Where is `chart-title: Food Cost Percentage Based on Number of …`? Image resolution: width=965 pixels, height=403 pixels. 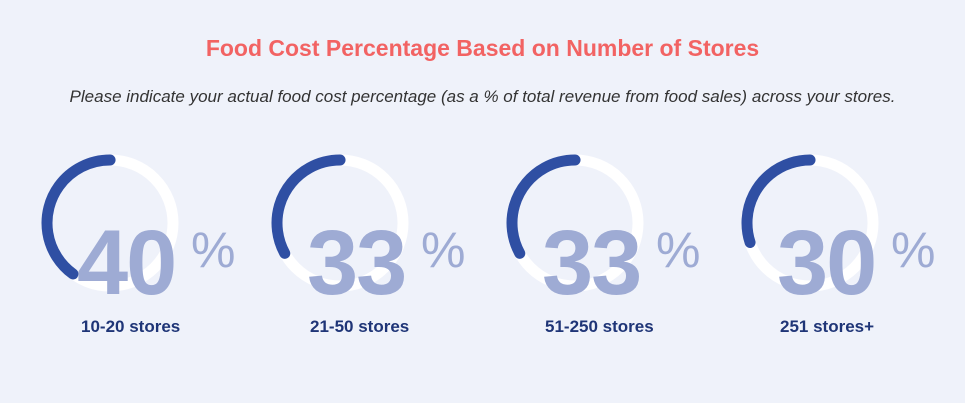 chart-title: Food Cost Percentage Based on Number of … is located at coordinates (482, 48).